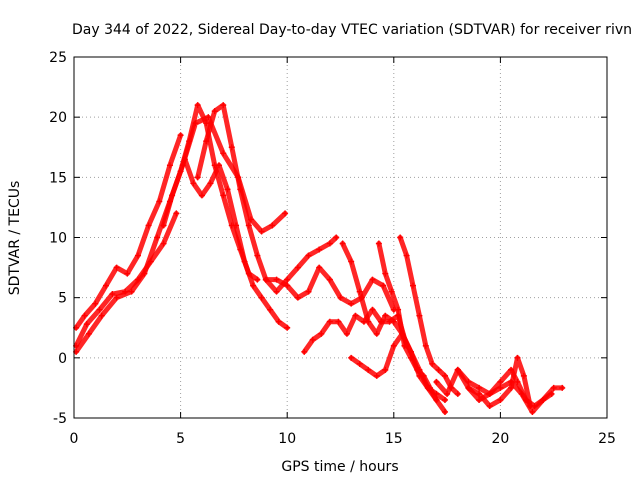  Describe the element at coordinates (62, 359) in the screenshot. I see `y-tick-label: 0` at that location.